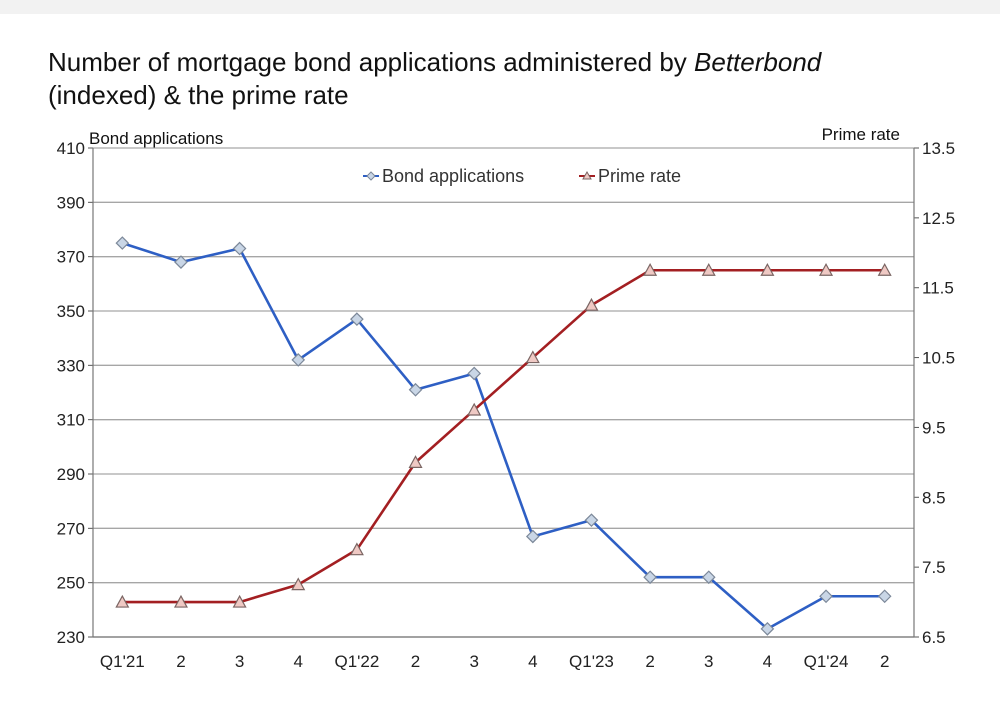 This screenshot has width=1000, height=718. I want to click on y-left-tick-label: 250, so click(71, 583).